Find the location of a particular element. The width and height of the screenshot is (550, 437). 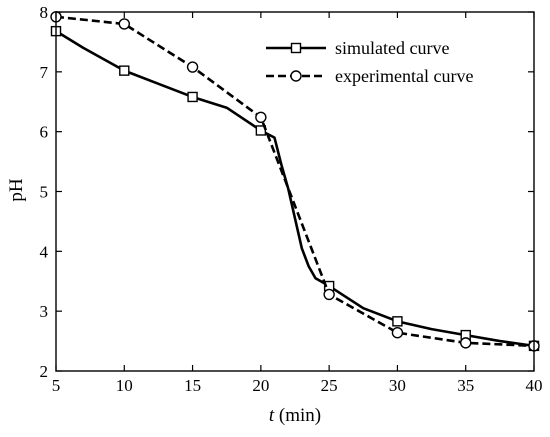

y-axis-label: pH is located at coordinates (16, 190).